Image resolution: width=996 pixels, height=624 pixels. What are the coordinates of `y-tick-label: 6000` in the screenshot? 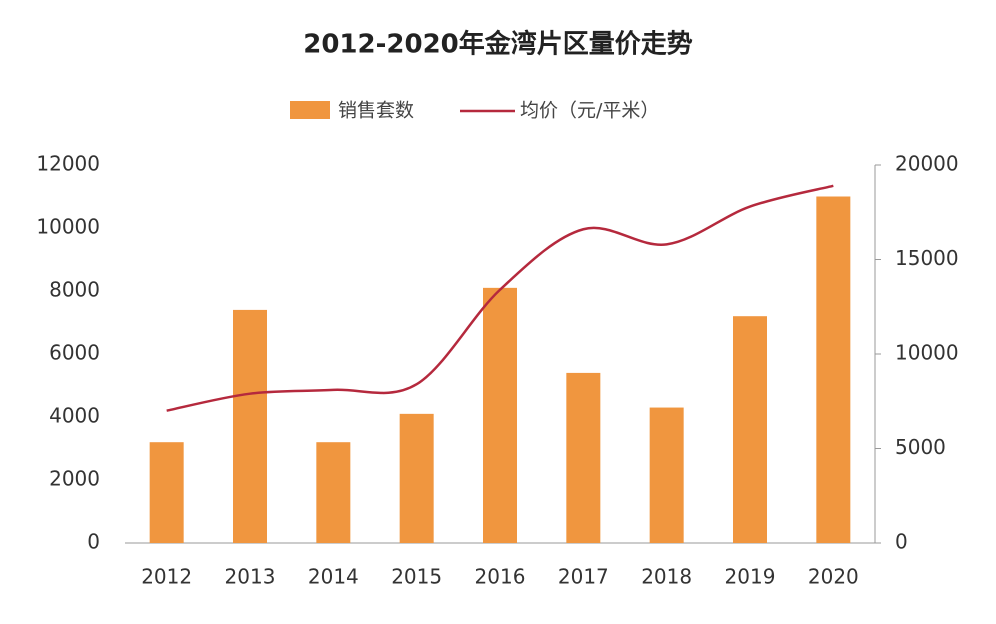 It's located at (74, 353).